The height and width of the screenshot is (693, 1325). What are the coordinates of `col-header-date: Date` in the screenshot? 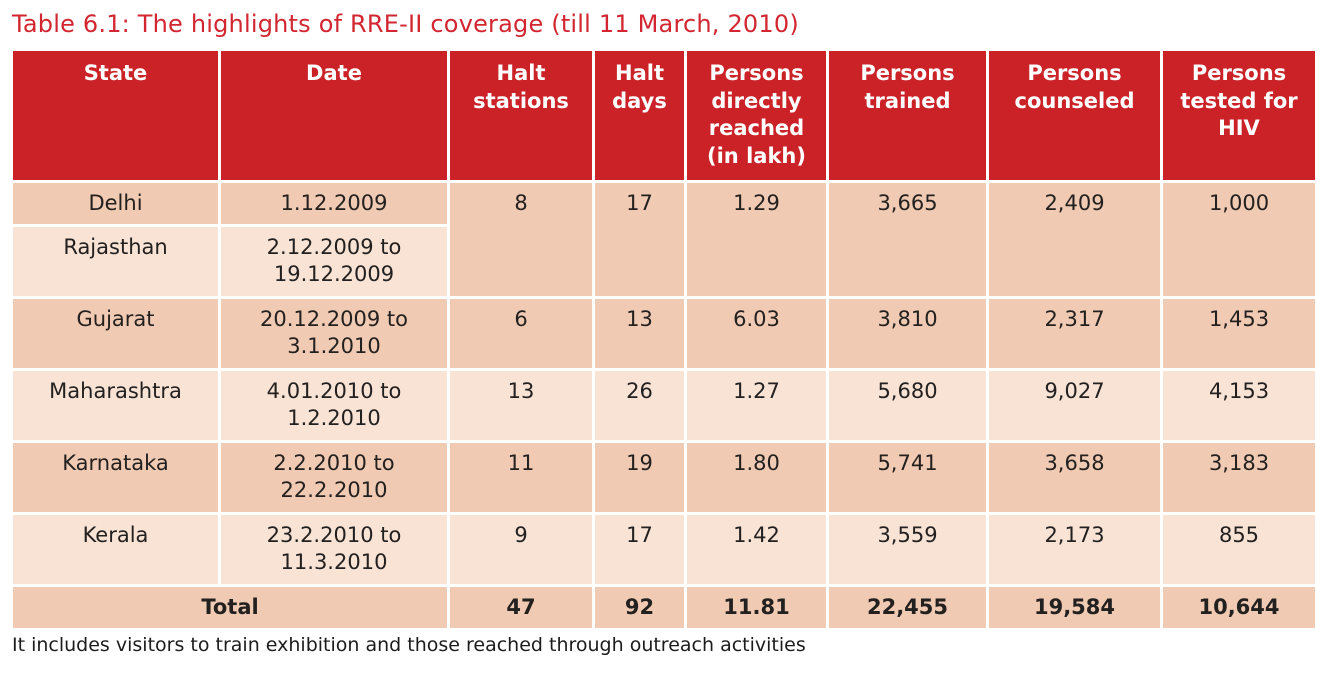 It's located at (334, 115).